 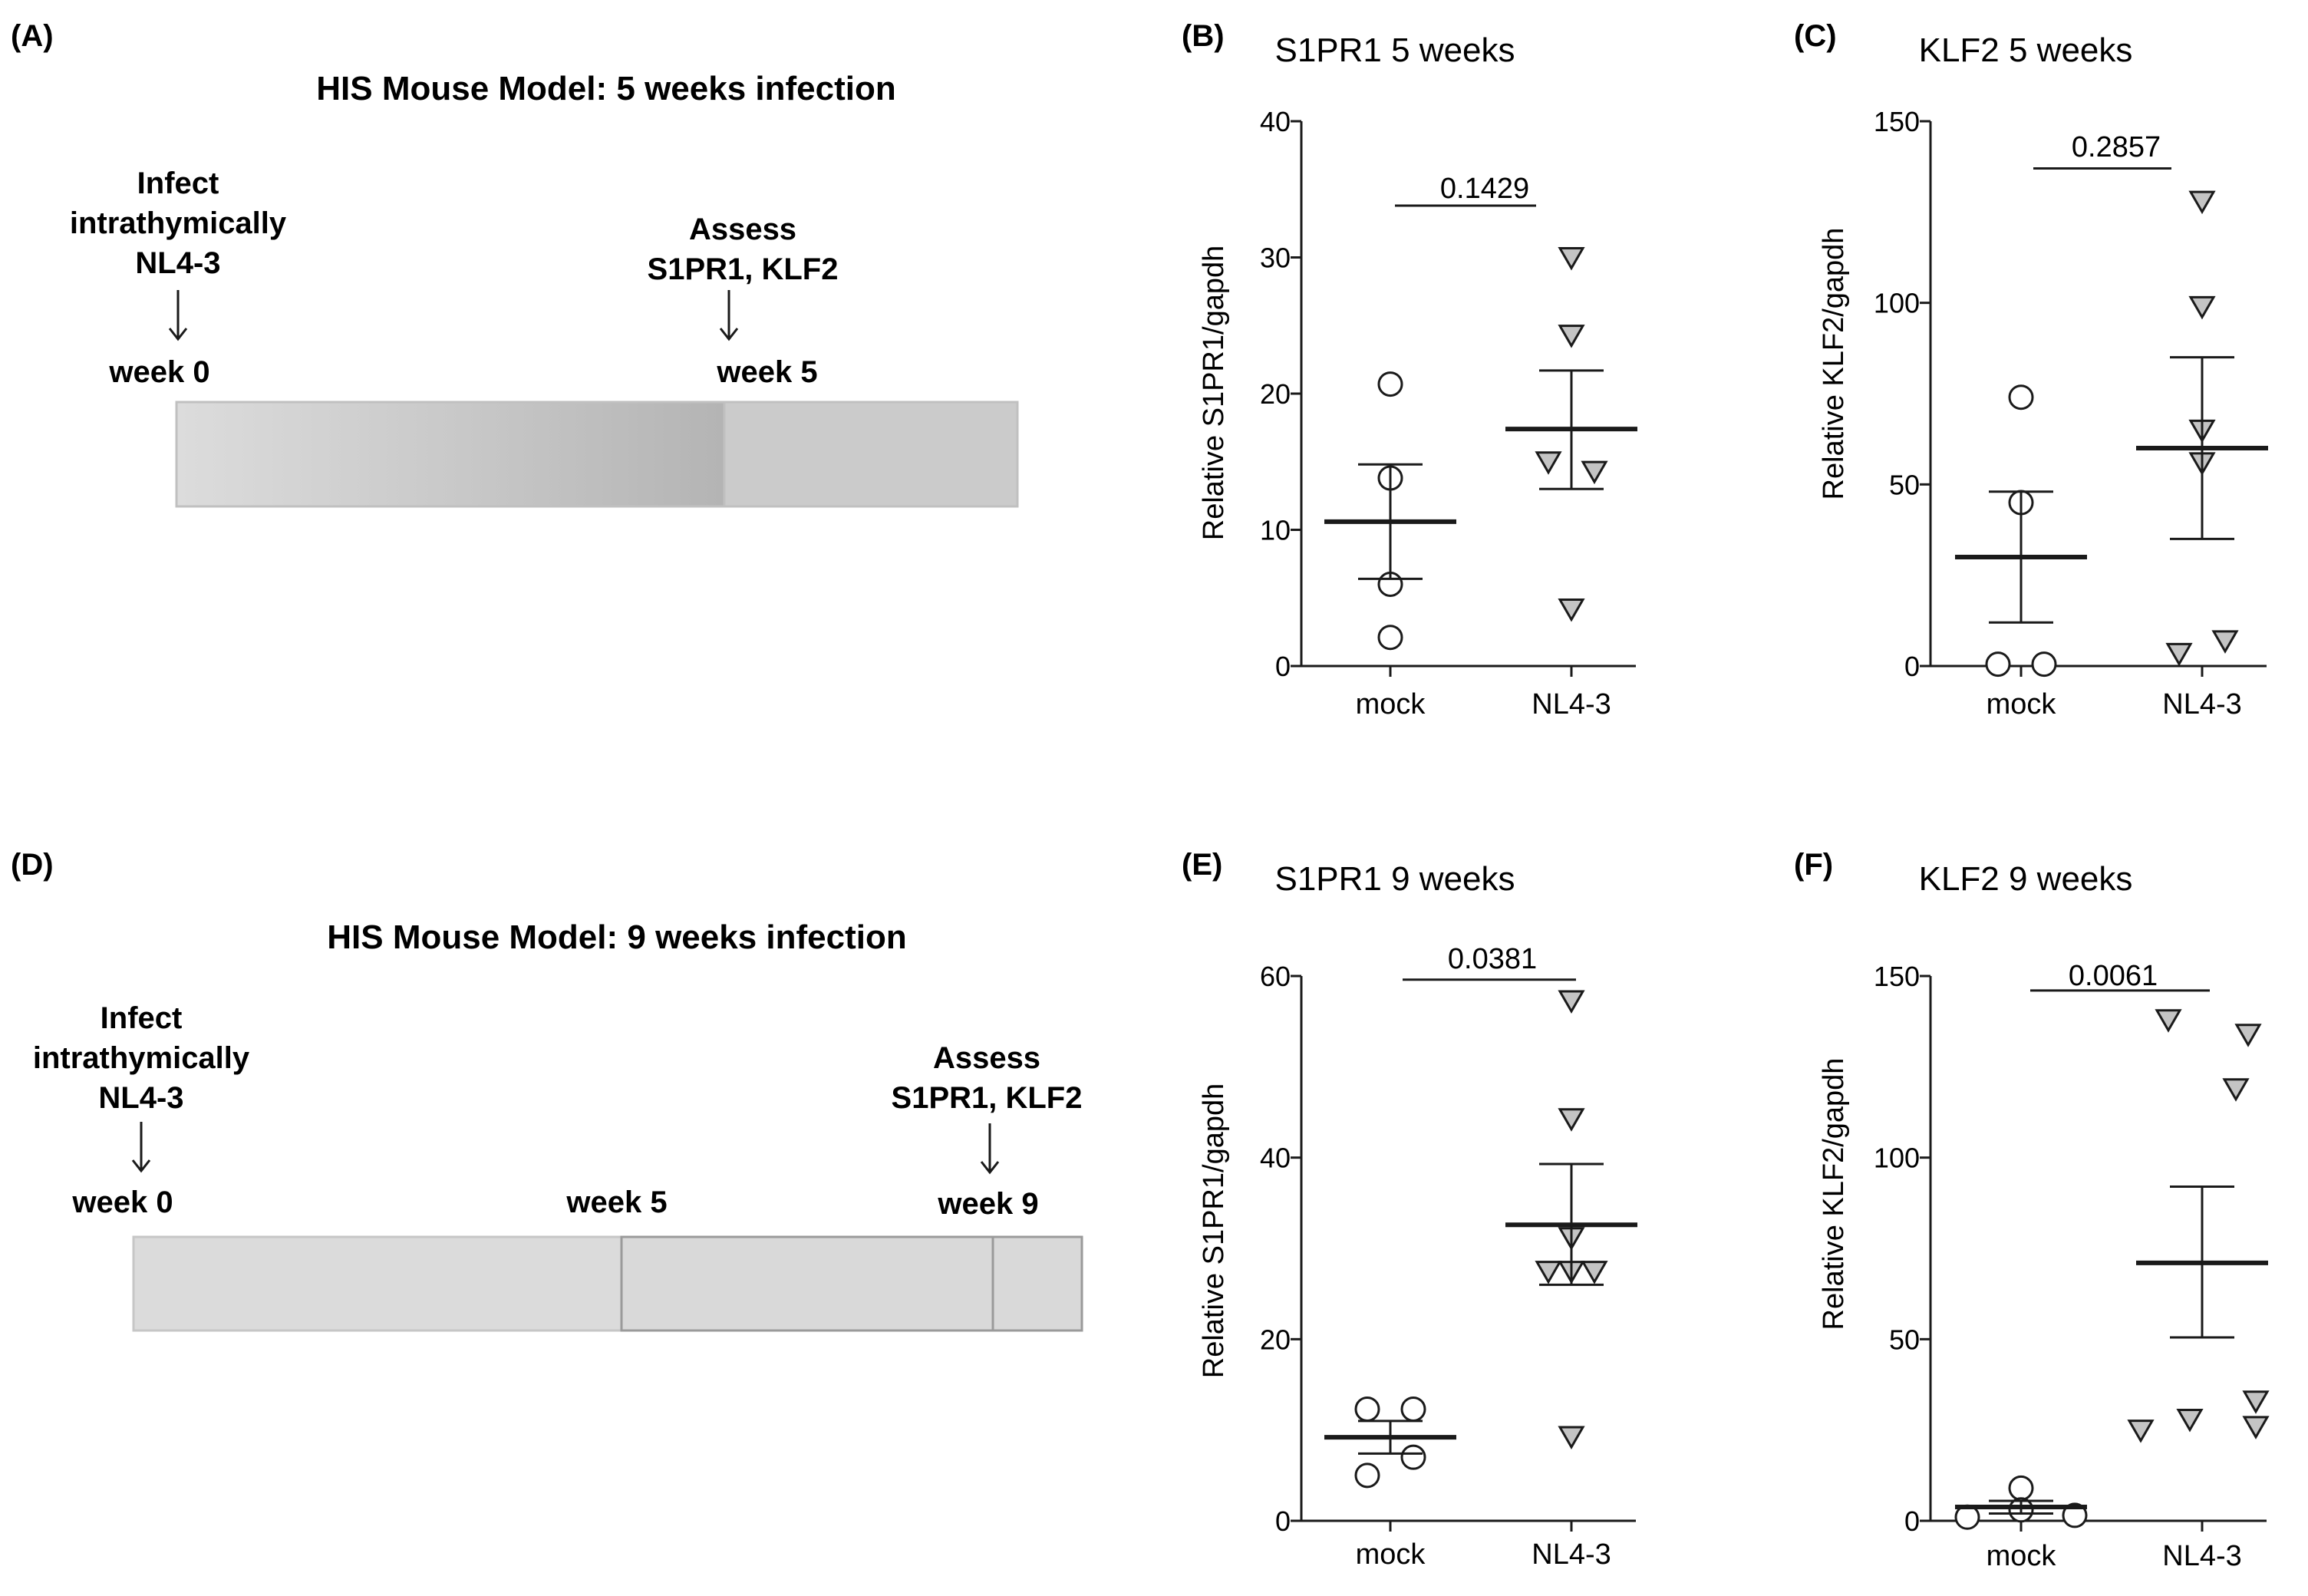 What do you see at coordinates (871, 454) in the screenshot?
I see `timeline-bar-post-a` at bounding box center [871, 454].